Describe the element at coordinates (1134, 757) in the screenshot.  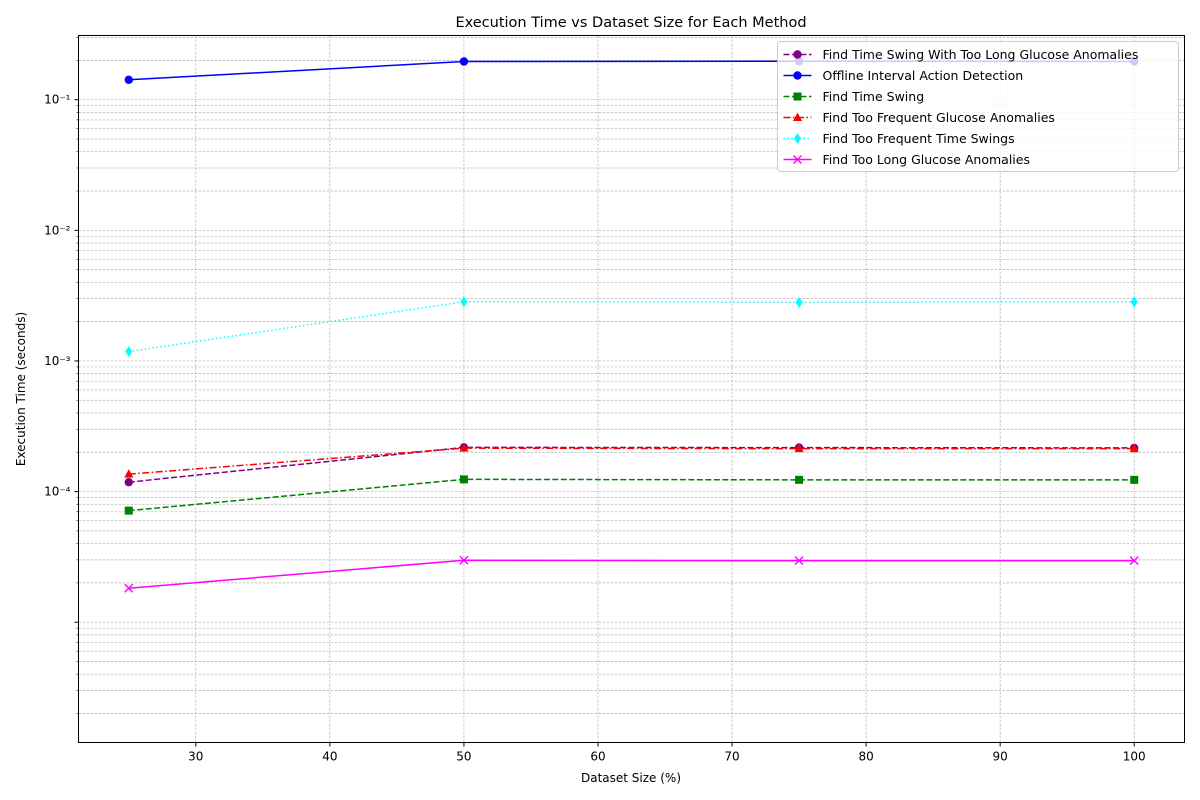
I see `x-tick-label: 100` at that location.